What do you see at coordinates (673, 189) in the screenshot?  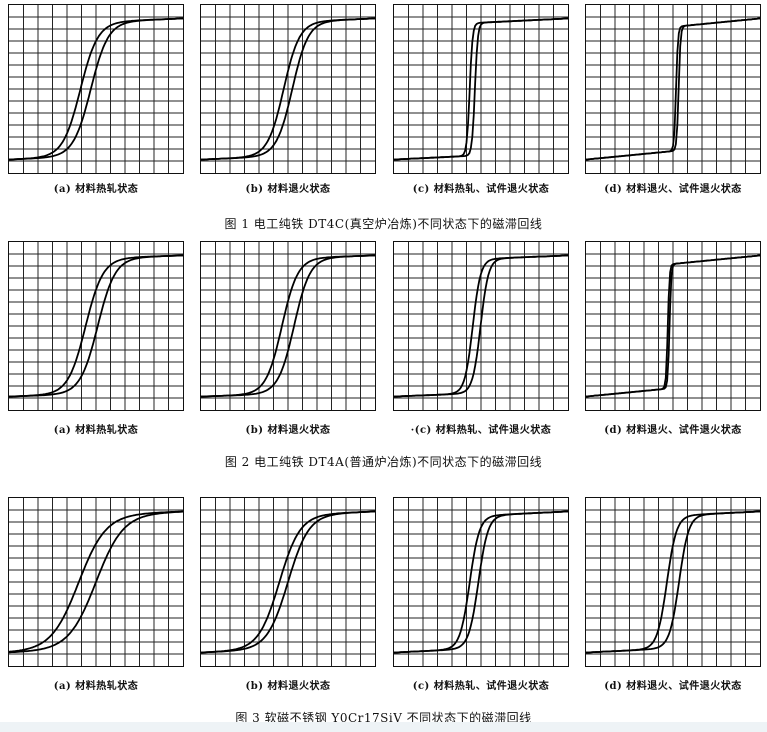 I see `fig1-label-d: (d) 材料退火、试件退火状态` at bounding box center [673, 189].